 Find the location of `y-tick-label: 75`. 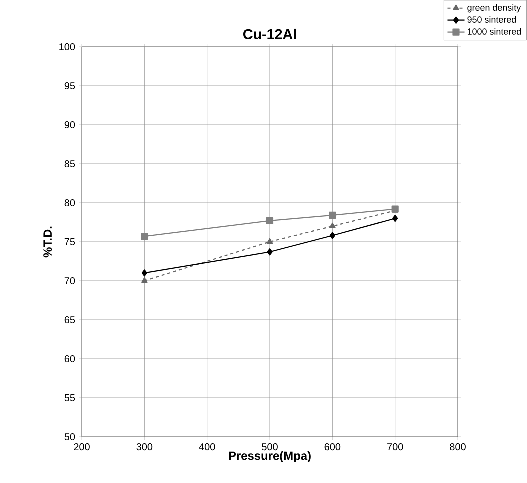

y-tick-label: 75 is located at coordinates (70, 242).